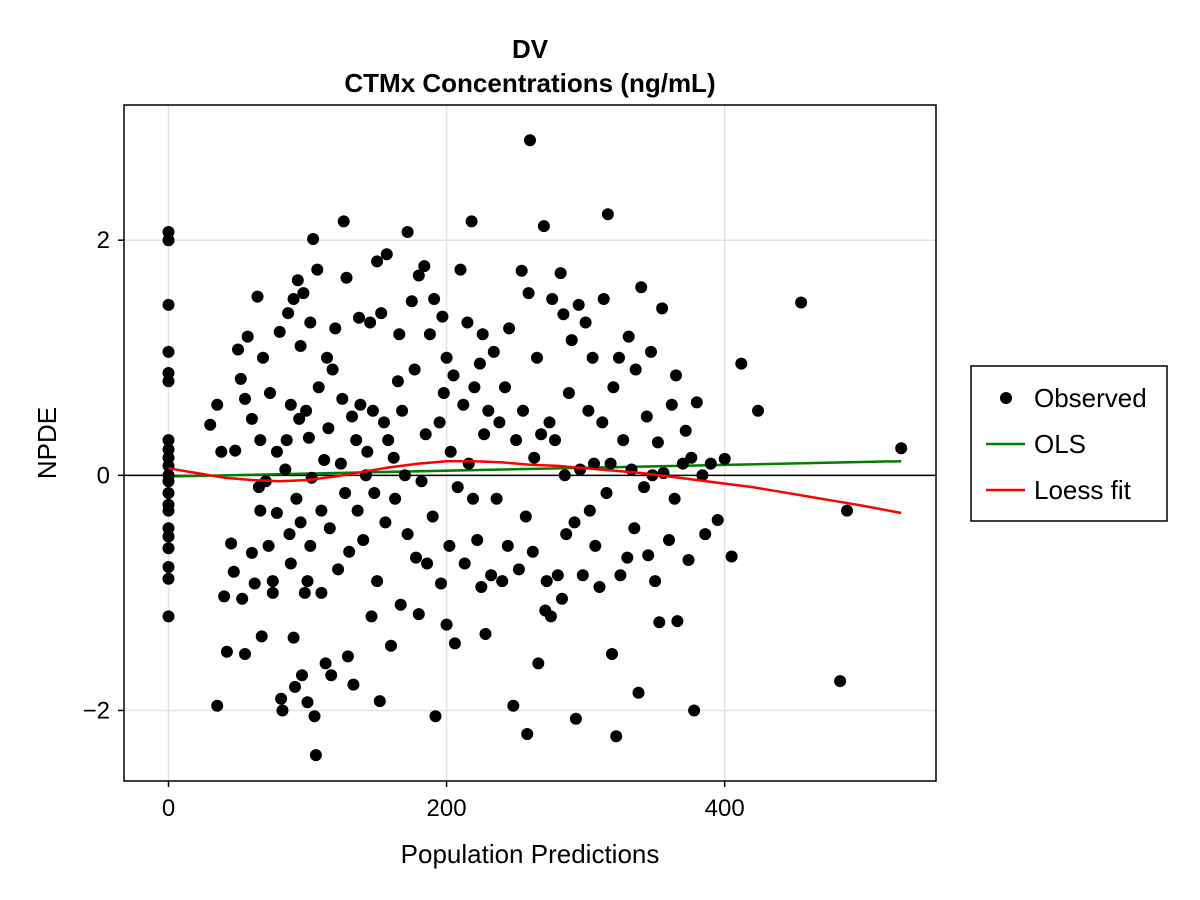 This screenshot has height=900, width=1200. Describe the element at coordinates (447, 808) in the screenshot. I see `x-tick-label-1: 200` at that location.